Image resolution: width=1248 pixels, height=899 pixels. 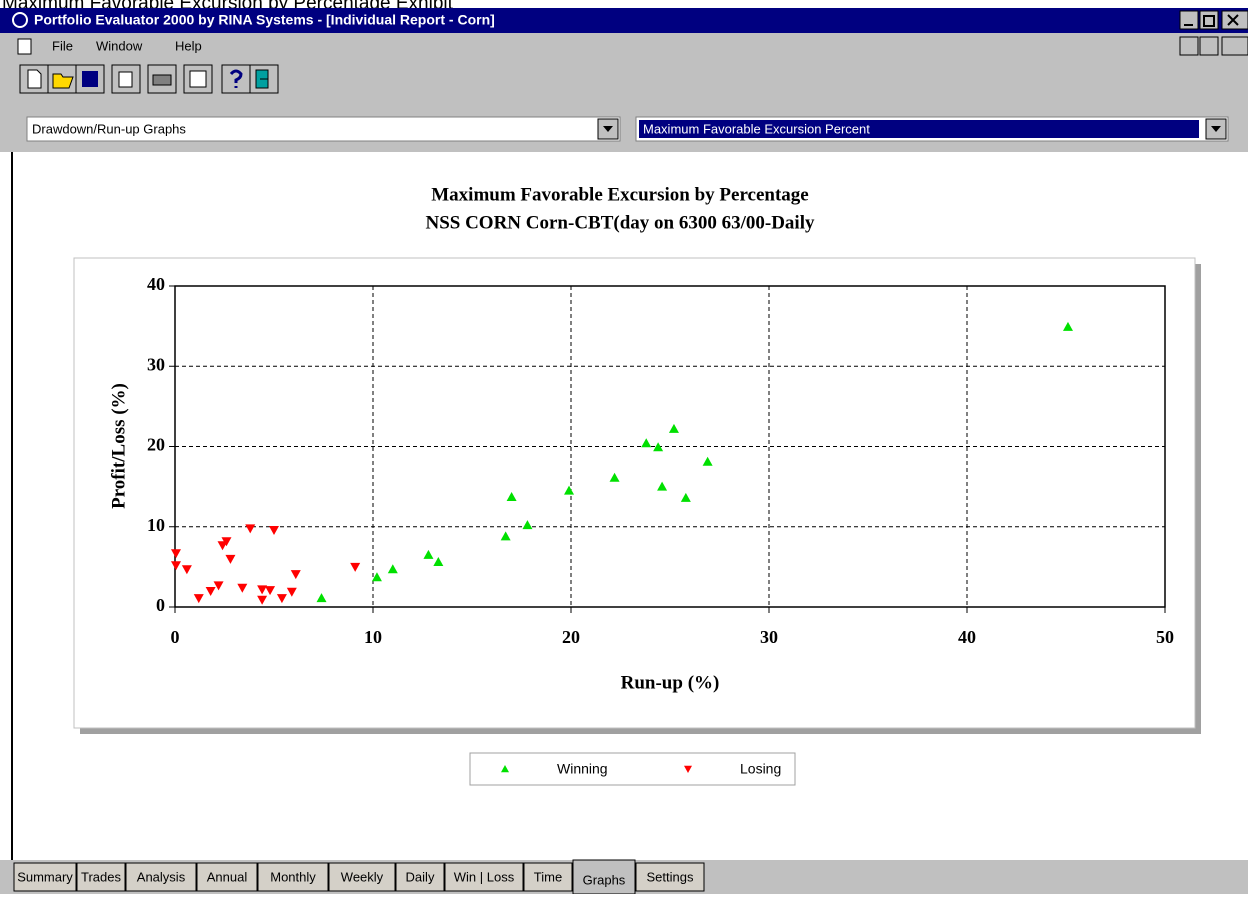 I want to click on x-tick-label: 0, so click(x=175, y=637).